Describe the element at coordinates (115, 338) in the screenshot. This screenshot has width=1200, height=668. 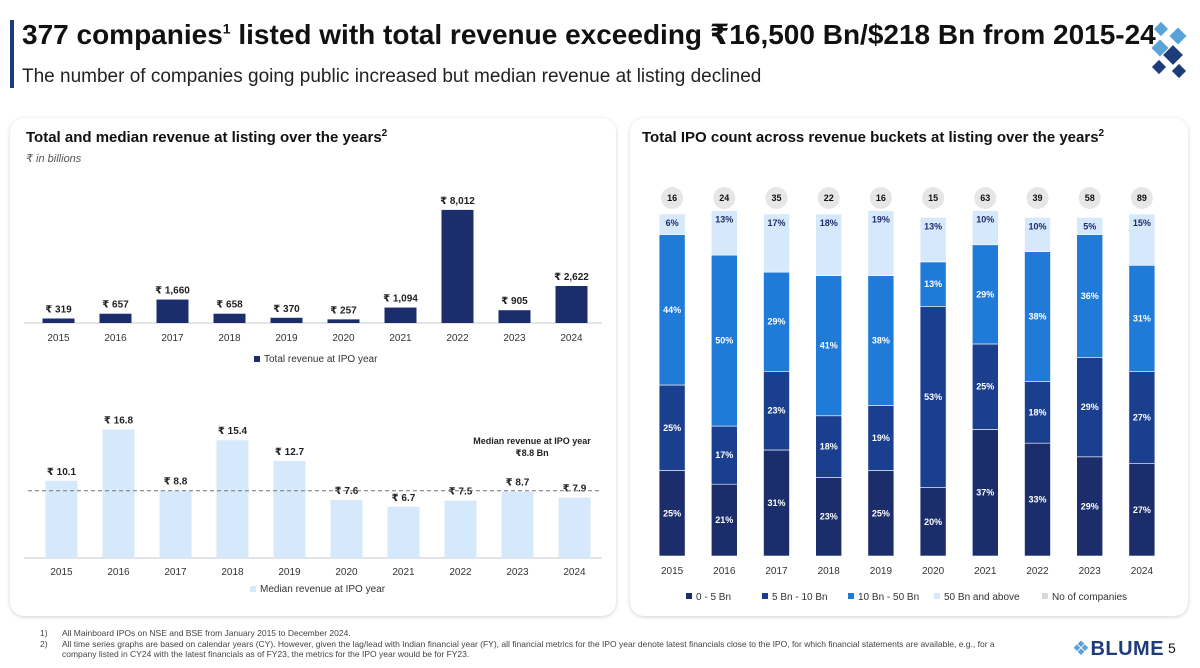
I see `total-revenue-x-tick: 2016` at that location.